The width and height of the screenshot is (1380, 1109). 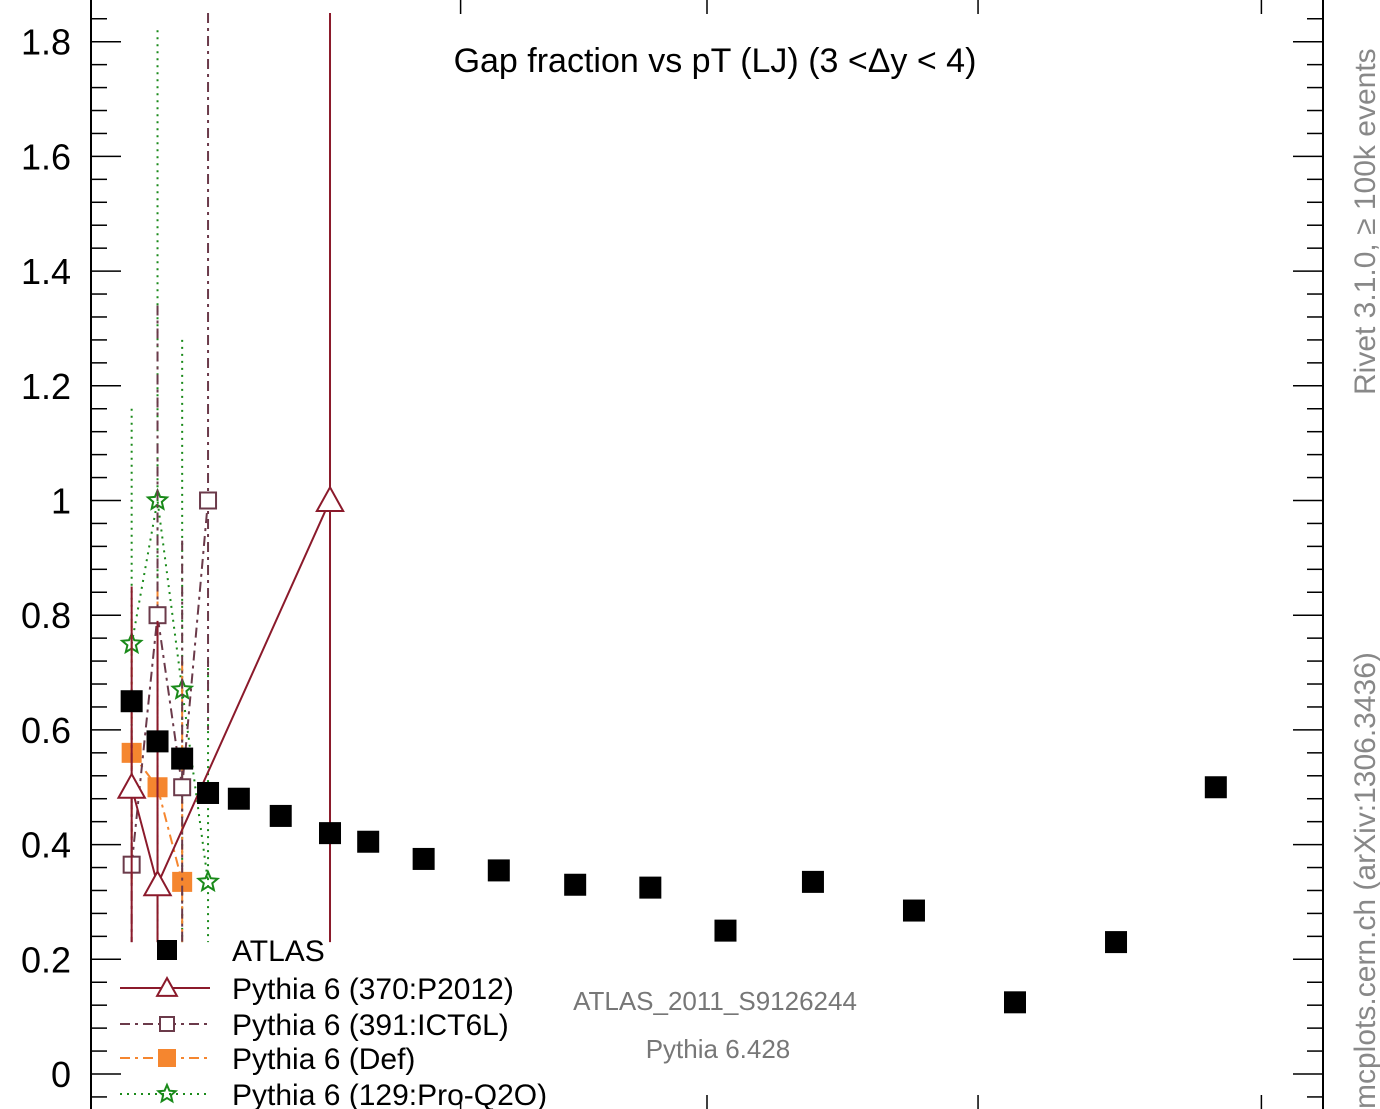 I want to click on legend-entry: ATLAS, so click(x=241, y=951).